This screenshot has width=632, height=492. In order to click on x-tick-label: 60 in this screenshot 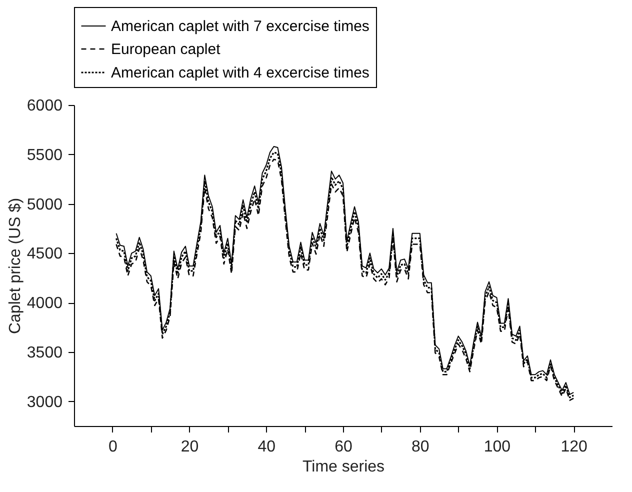, I will do `click(343, 447)`.